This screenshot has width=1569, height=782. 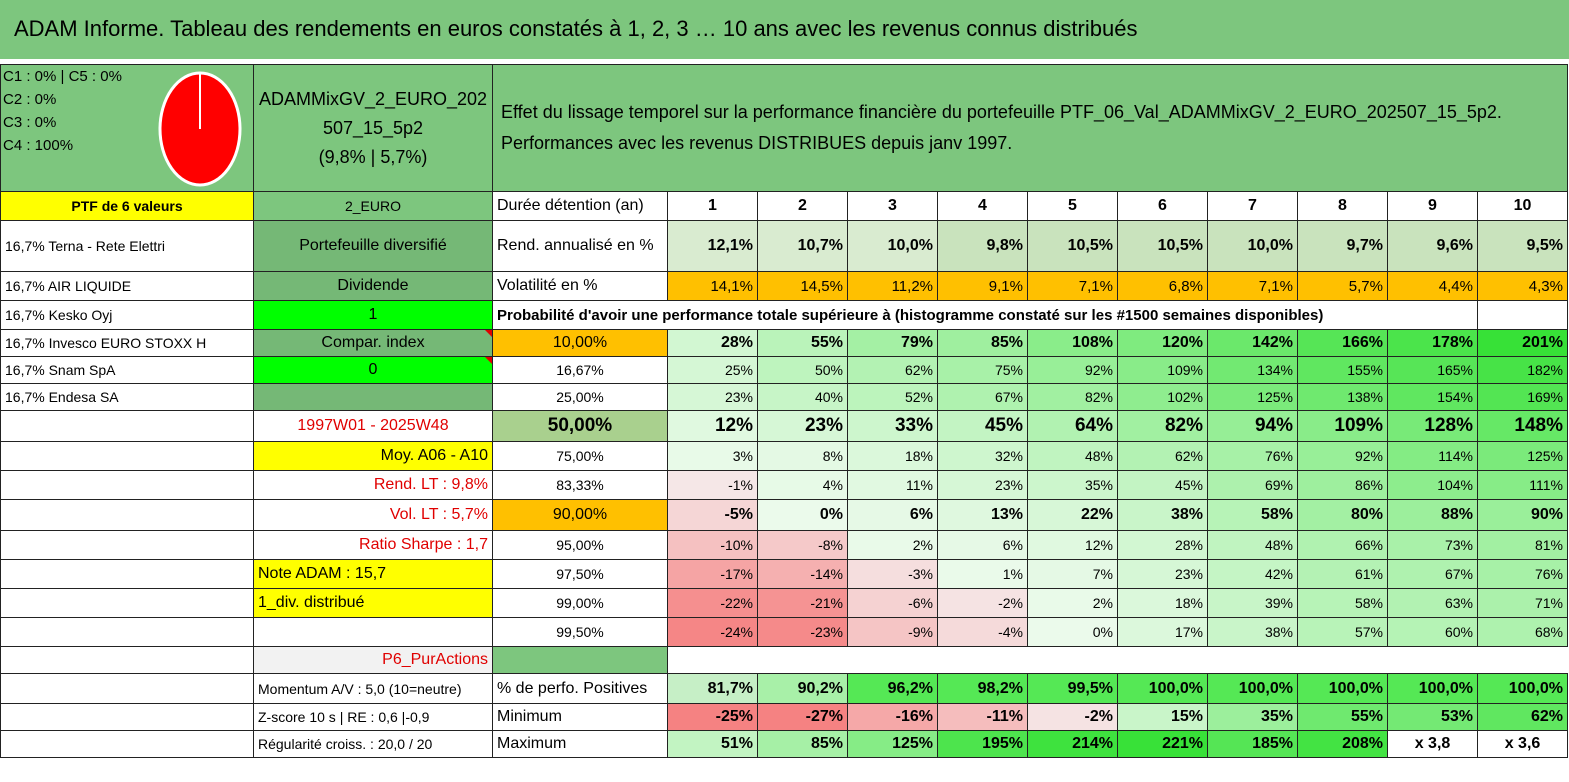 What do you see at coordinates (1522, 343) in the screenshot?
I see `value-cell: 201%` at bounding box center [1522, 343].